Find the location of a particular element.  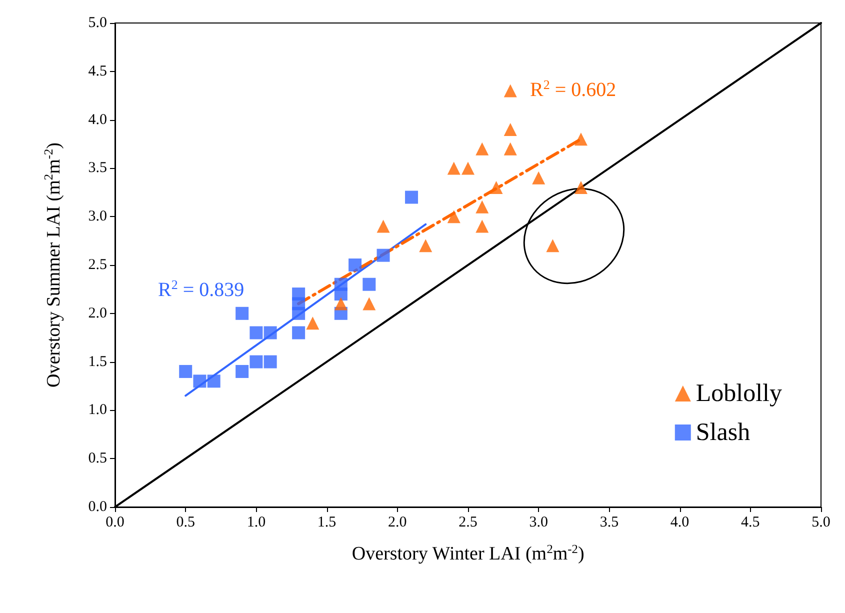

y-tick-label: 4.5 is located at coordinates (97, 71).